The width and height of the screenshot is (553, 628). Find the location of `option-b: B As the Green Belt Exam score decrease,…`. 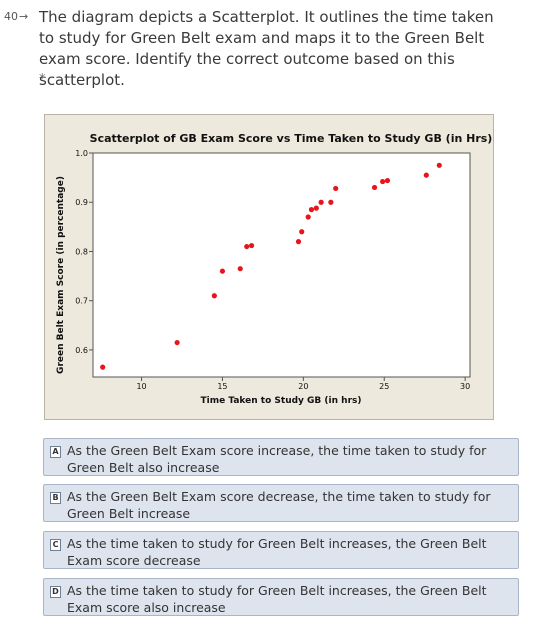

option-b: B As the Green Belt Exam score decrease,… is located at coordinates (281, 503).